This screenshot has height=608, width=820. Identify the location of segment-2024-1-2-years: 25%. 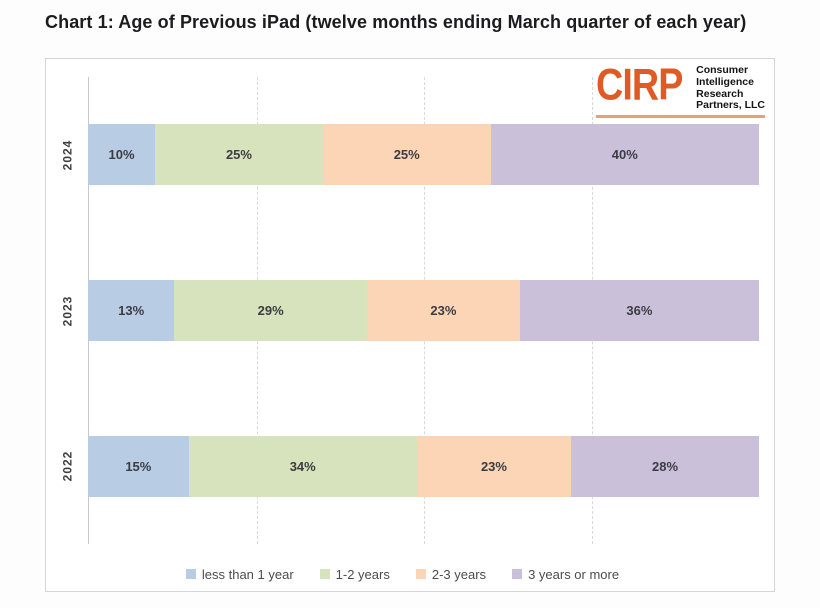
(239, 155).